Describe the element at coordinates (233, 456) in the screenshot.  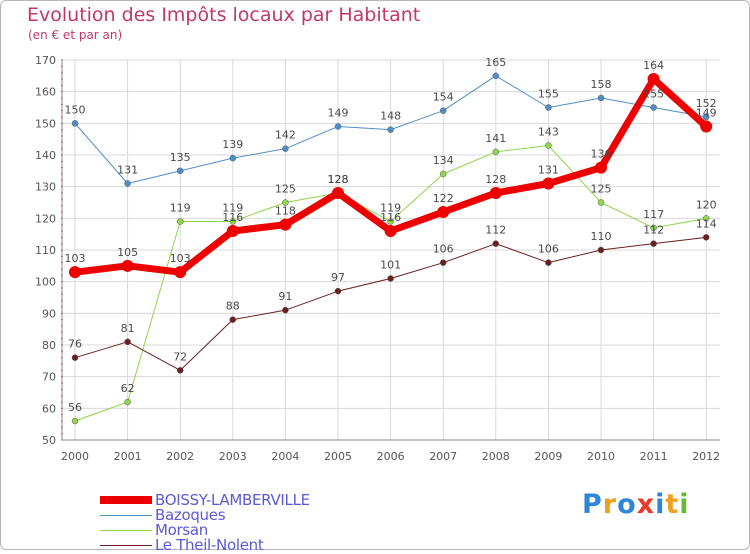
I see `x-tick-label: 2003` at that location.